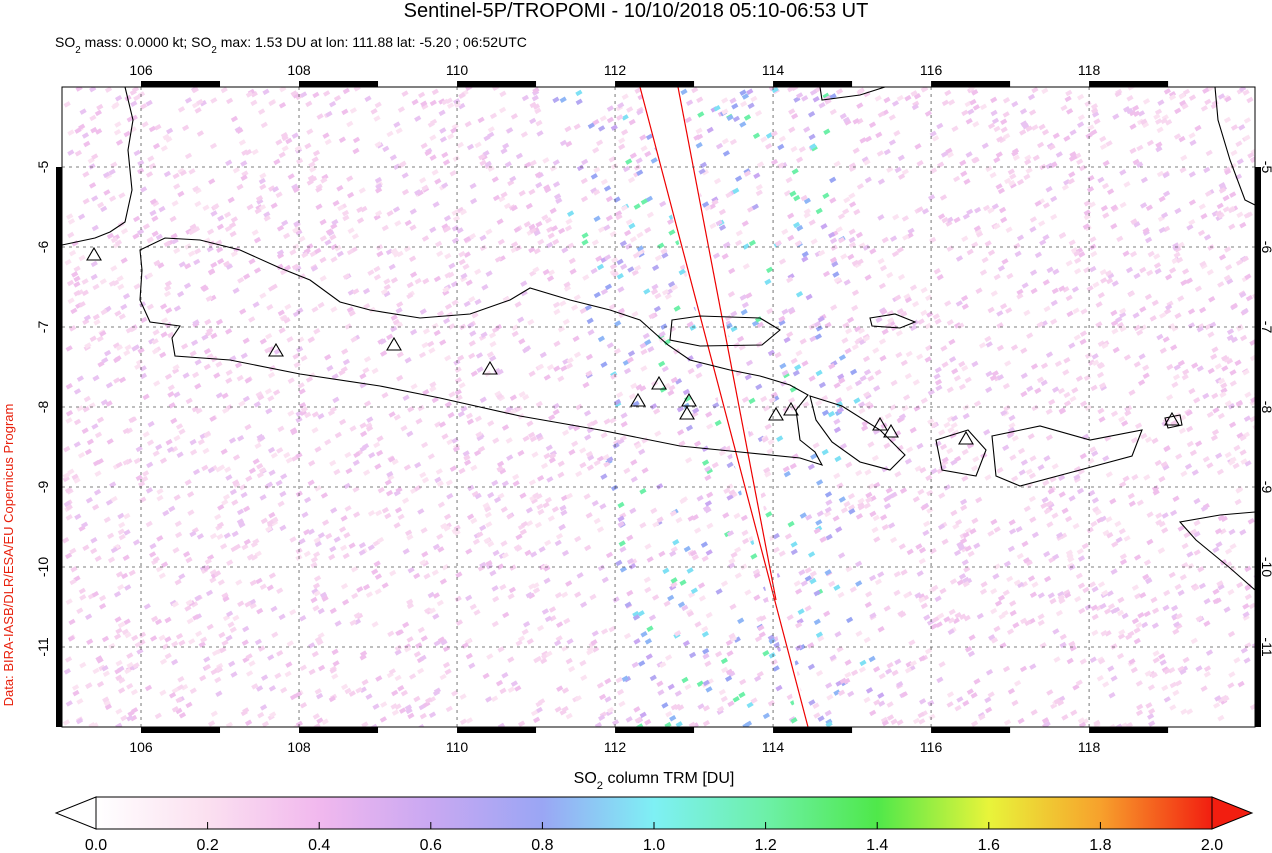  What do you see at coordinates (96, 845) in the screenshot?
I see `colorbar-tick-label: 0.0` at bounding box center [96, 845].